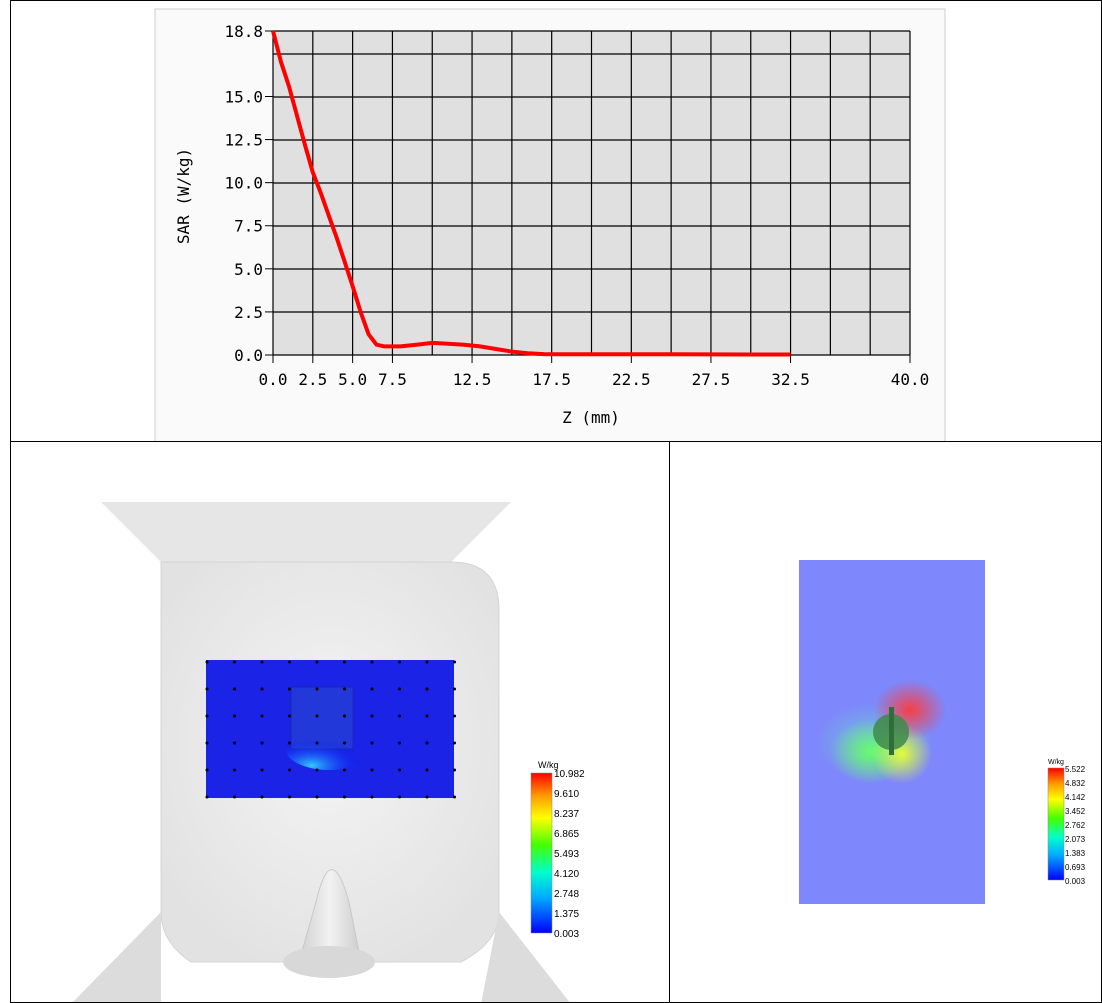  I want to click on y-tick-label: 12.5, so click(243, 140).